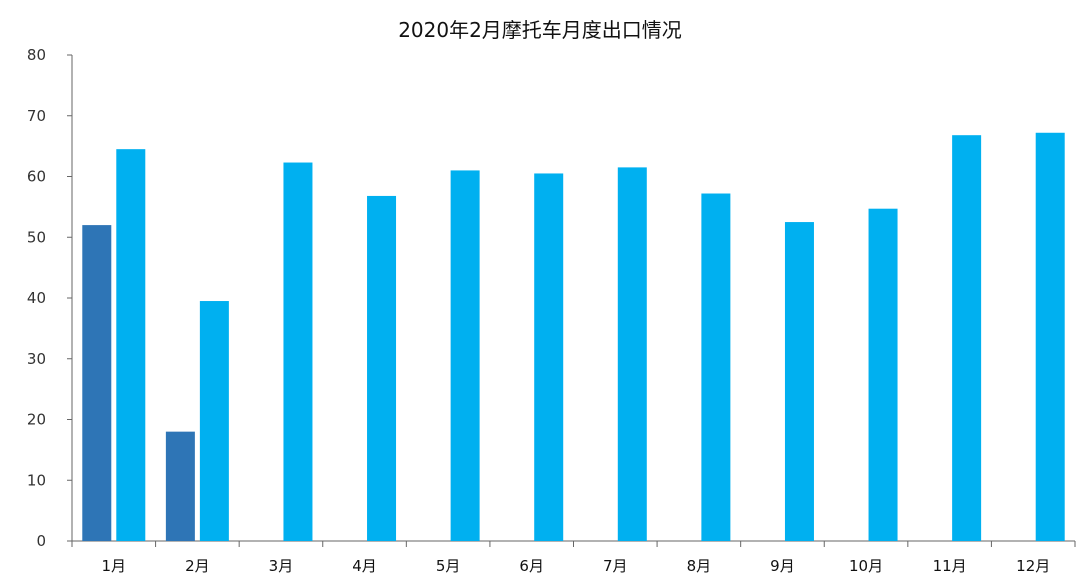 Image resolution: width=1080 pixels, height=586 pixels. I want to click on x-category-label: 5月, so click(448, 566).